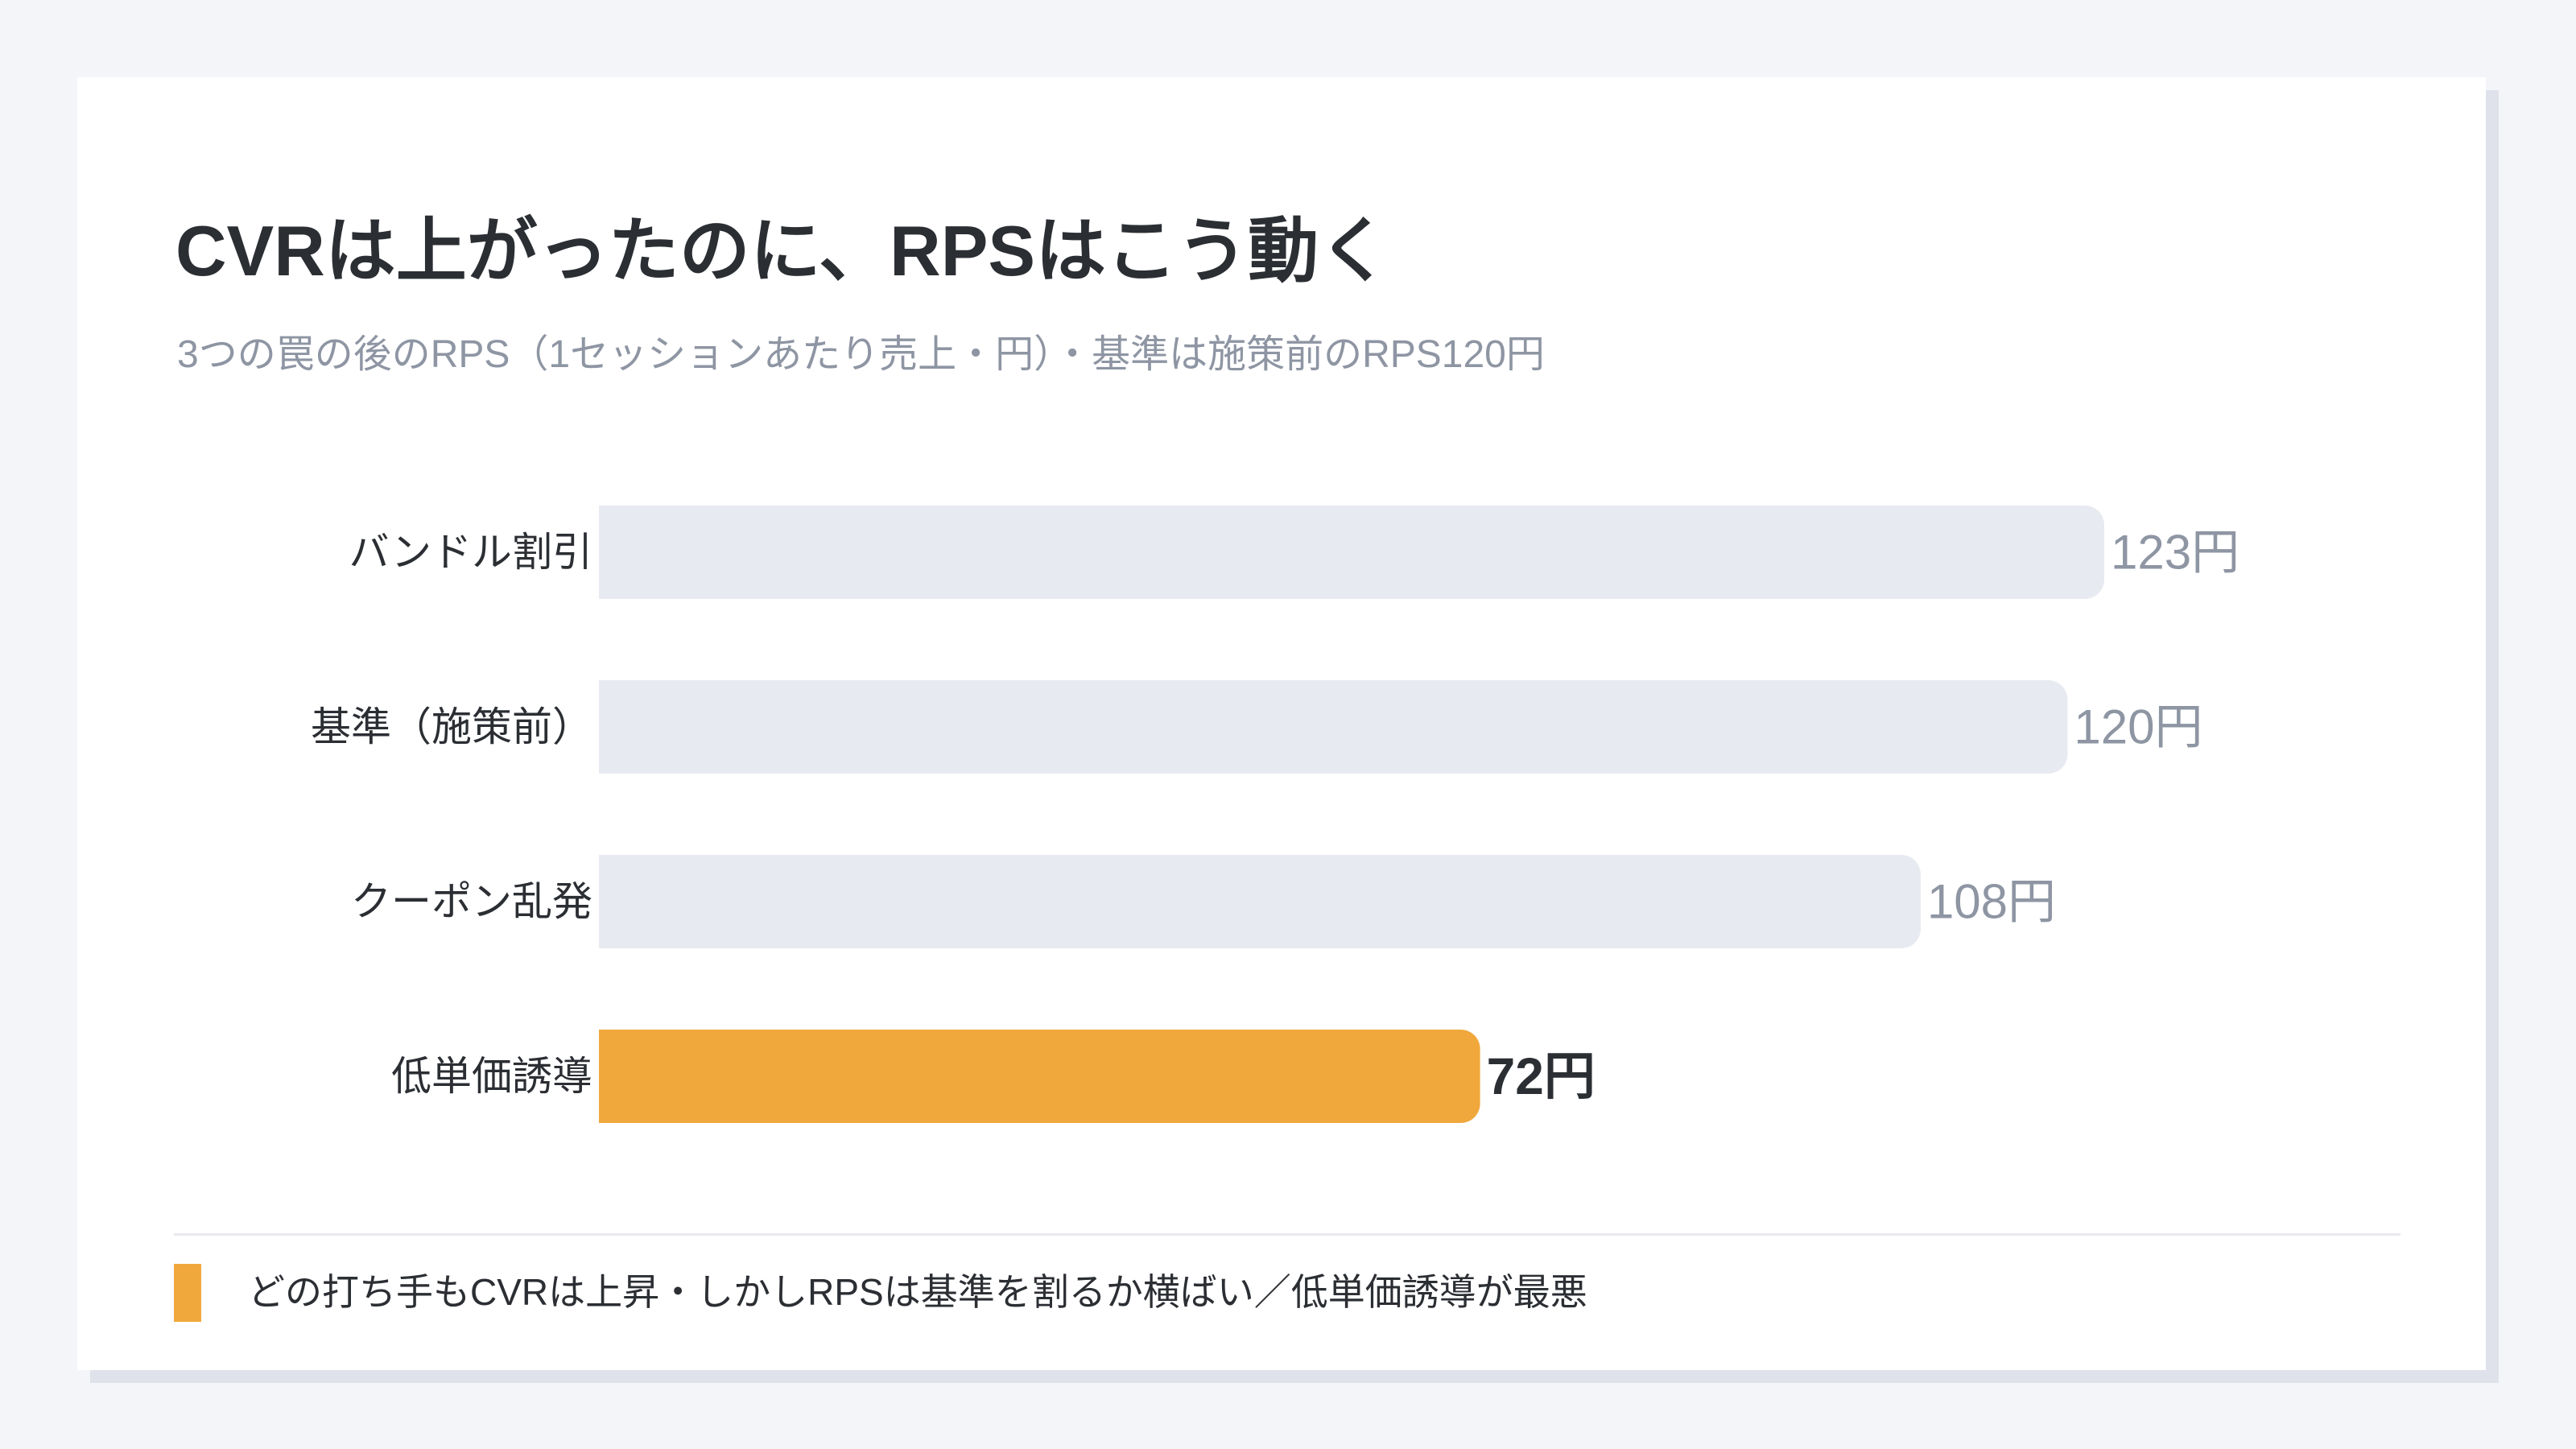 The height and width of the screenshot is (1449, 2576). I want to click on legend-divider, so click(1287, 1234).